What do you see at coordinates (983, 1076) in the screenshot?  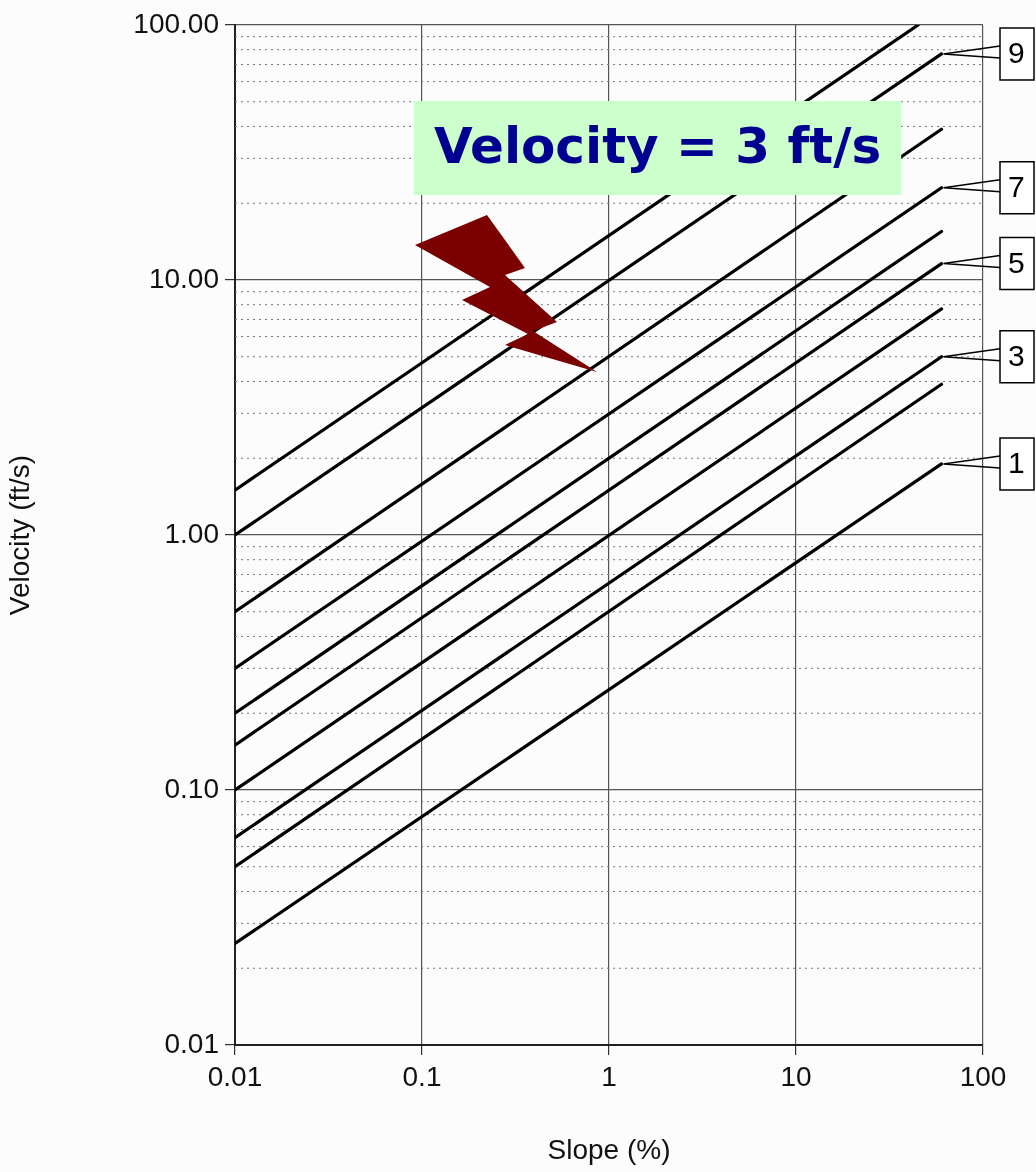 I see `x-tick-label: 100` at bounding box center [983, 1076].